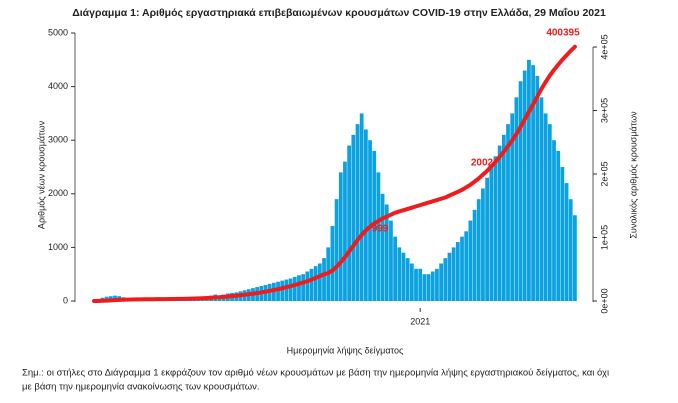 The width and height of the screenshot is (678, 403). I want to click on y2-axis-title: Συνολικός αριθμός κρουσμάτων, so click(633, 175).